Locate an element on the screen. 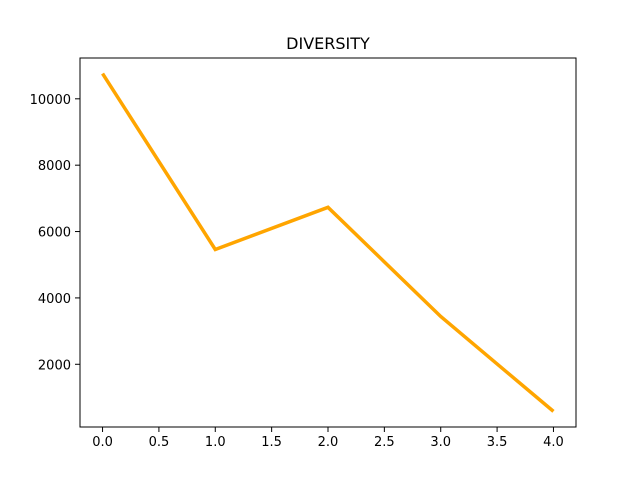 Image resolution: width=640 pixels, height=480 pixels. x-tick-label: 1.5 is located at coordinates (271, 442).